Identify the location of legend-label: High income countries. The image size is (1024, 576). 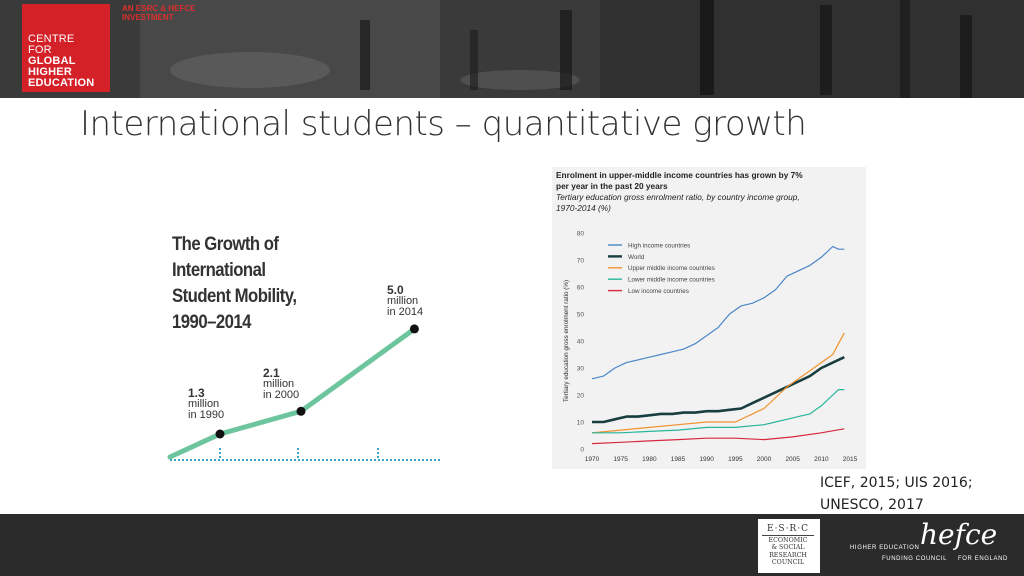
(659, 245).